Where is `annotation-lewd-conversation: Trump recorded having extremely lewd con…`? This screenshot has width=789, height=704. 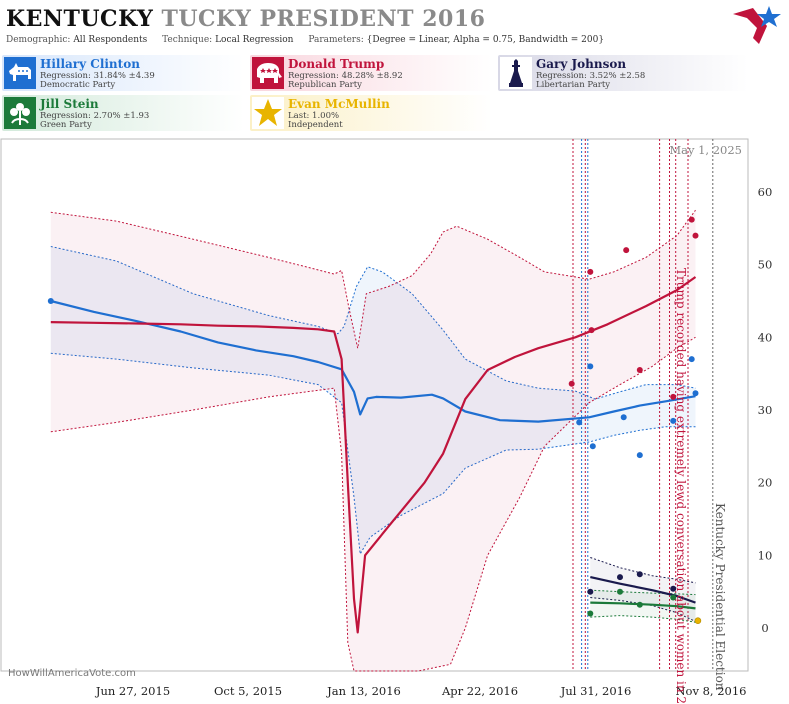 annotation-lewd-conversation: Trump recorded having extremely lewd con… is located at coordinates (681, 486).